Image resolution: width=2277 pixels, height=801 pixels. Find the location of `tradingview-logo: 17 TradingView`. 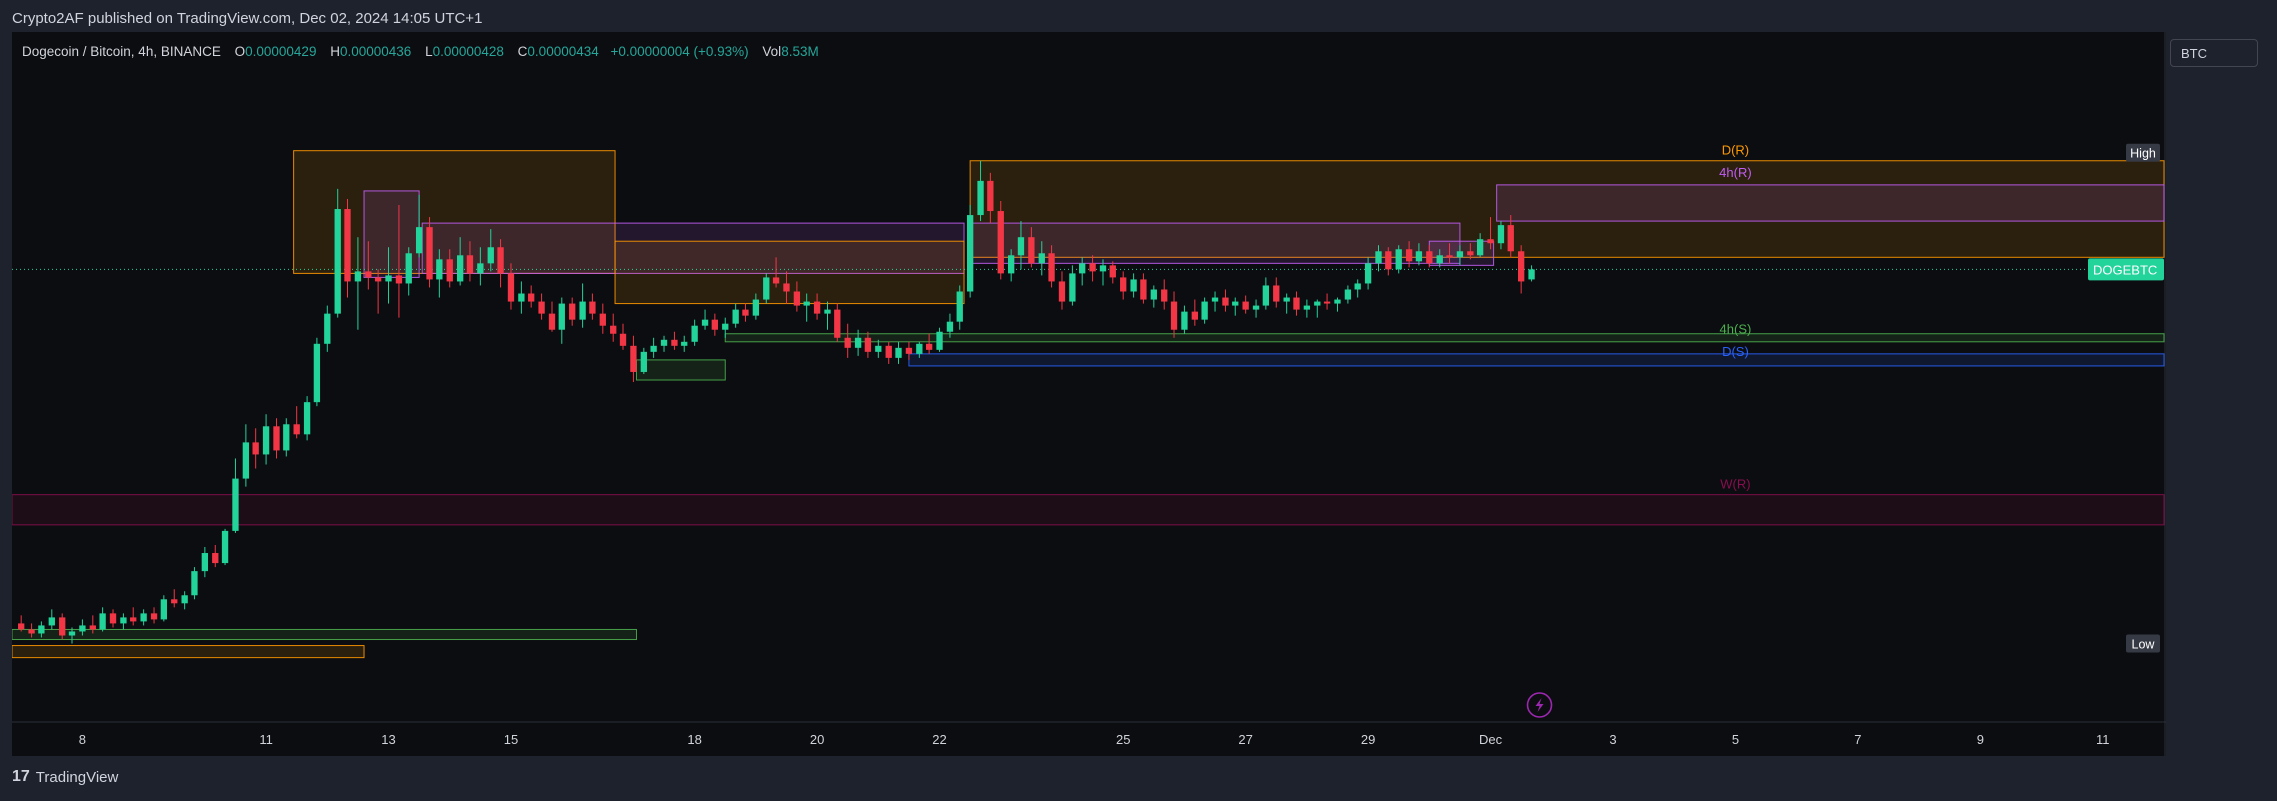

tradingview-logo: 17 TradingView is located at coordinates (65, 777).